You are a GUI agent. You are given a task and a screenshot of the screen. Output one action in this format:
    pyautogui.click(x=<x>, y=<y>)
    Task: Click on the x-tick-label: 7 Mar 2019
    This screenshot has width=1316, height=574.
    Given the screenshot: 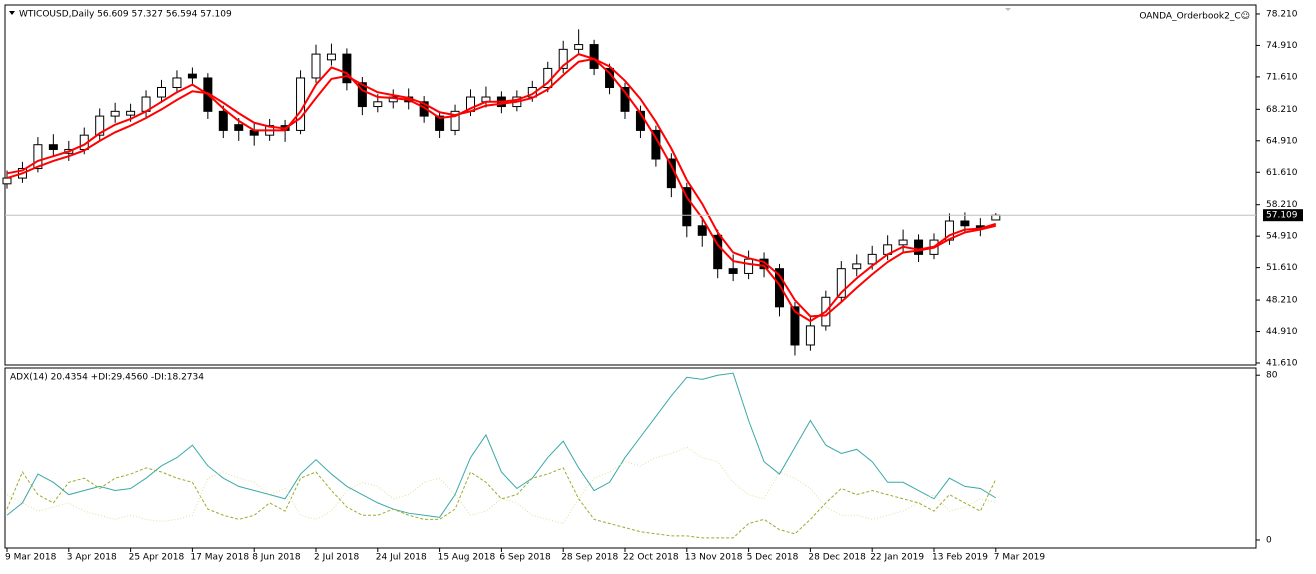 What is the action you would take?
    pyautogui.click(x=1020, y=558)
    